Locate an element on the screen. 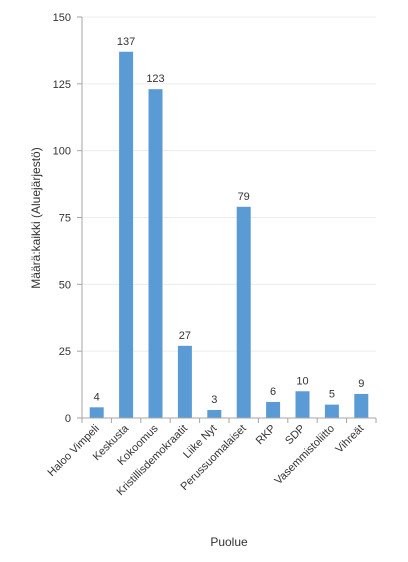  y-axis-title: Määrä:kaikki (Aluejärjestö) is located at coordinates (36, 217).